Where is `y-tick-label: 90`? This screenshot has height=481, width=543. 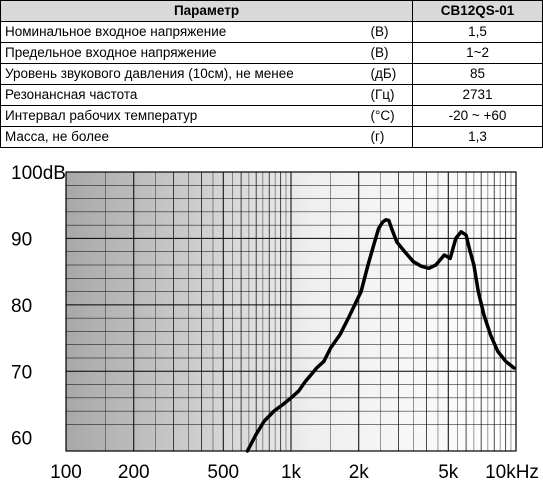 y-tick-label: 90 is located at coordinates (21, 239).